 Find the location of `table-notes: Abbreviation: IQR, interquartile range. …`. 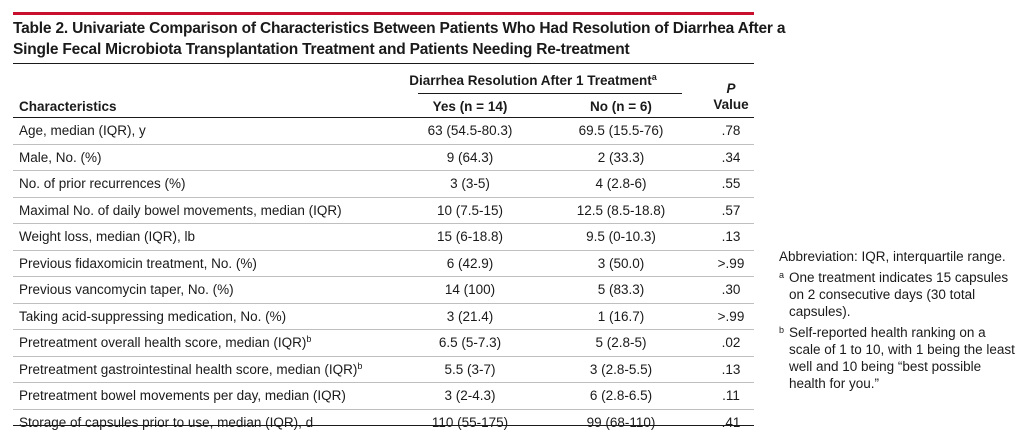

table-notes: Abbreviation: IQR, interquartile range. … is located at coordinates (899, 322).